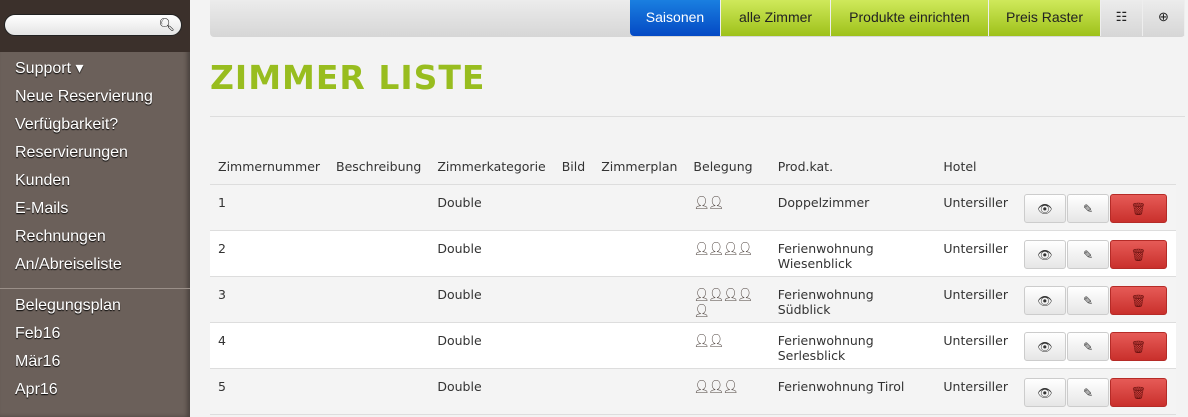 The height and width of the screenshot is (417, 1188). What do you see at coordinates (84, 96) in the screenshot?
I see `sidebar-item: Neue Reservierung` at bounding box center [84, 96].